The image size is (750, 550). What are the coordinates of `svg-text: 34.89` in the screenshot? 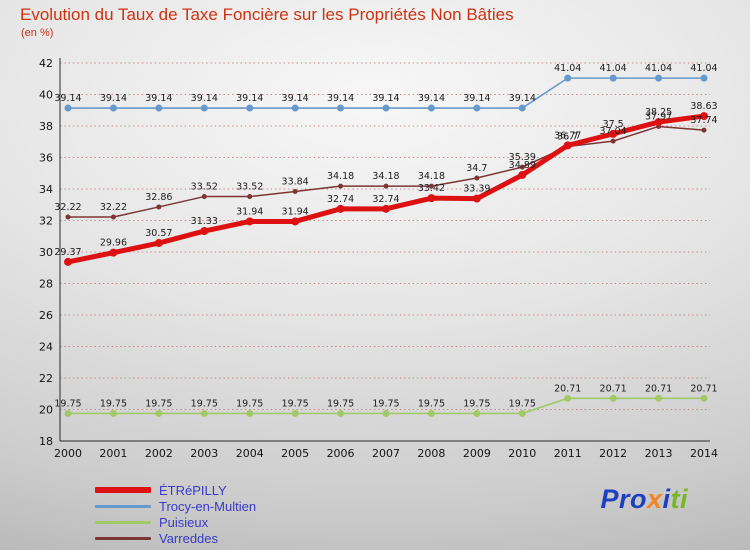 It's located at (522, 165).